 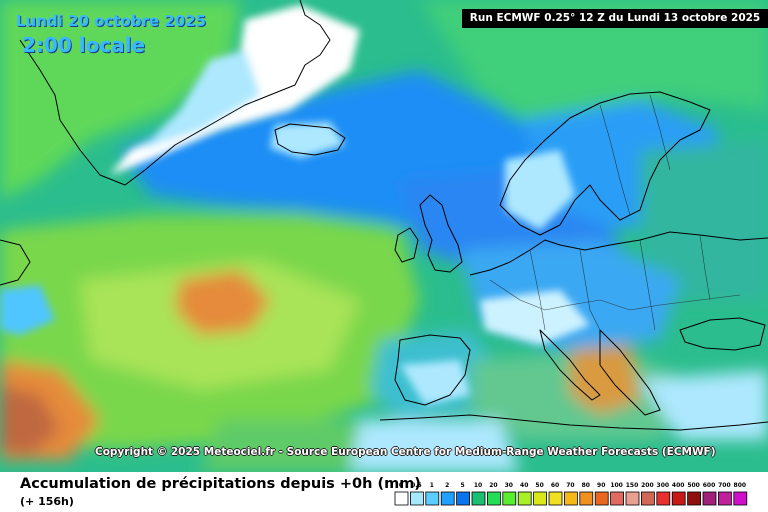 What do you see at coordinates (432, 485) in the screenshot?
I see `legend-label: 1` at bounding box center [432, 485].